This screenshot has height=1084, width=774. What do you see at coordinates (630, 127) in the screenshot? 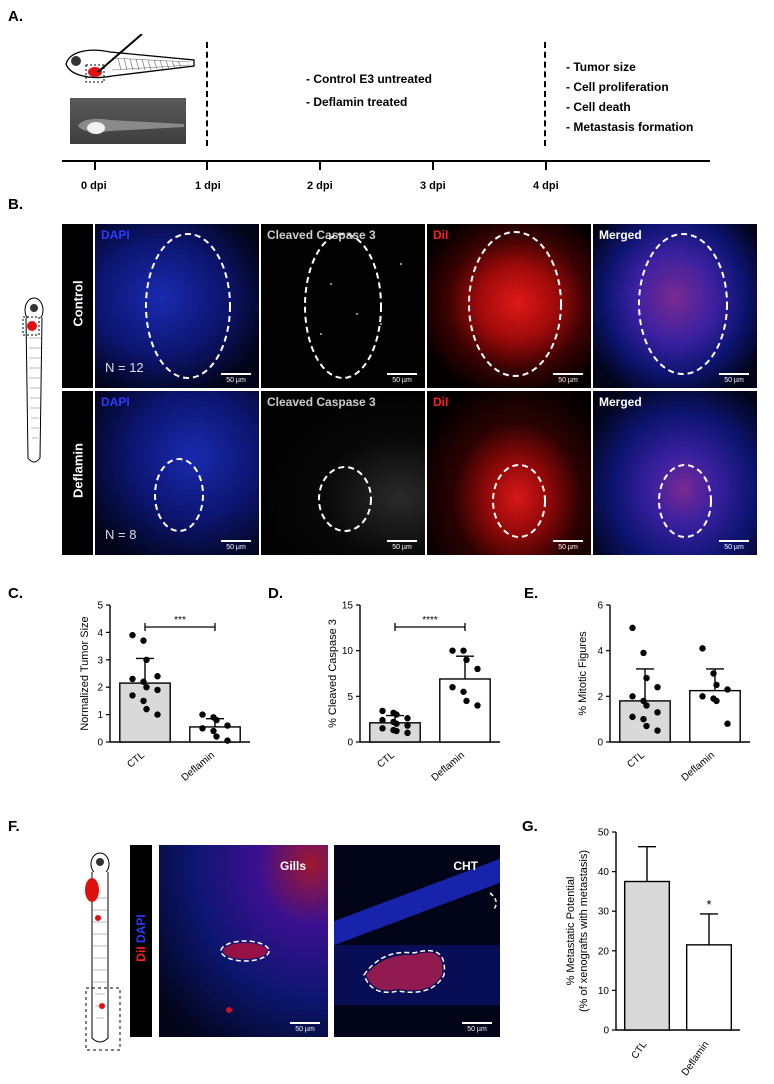
I see `readout-metastasis: - Metastasis formation` at bounding box center [630, 127].